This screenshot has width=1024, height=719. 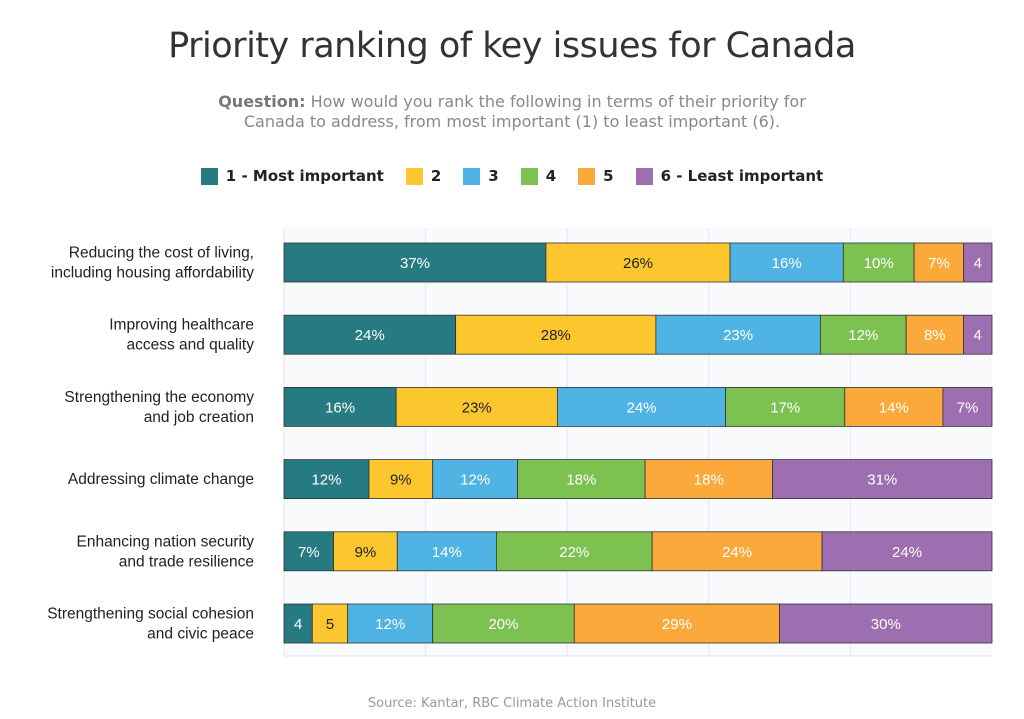 What do you see at coordinates (493, 176) in the screenshot?
I see `legend-label: 3` at bounding box center [493, 176].